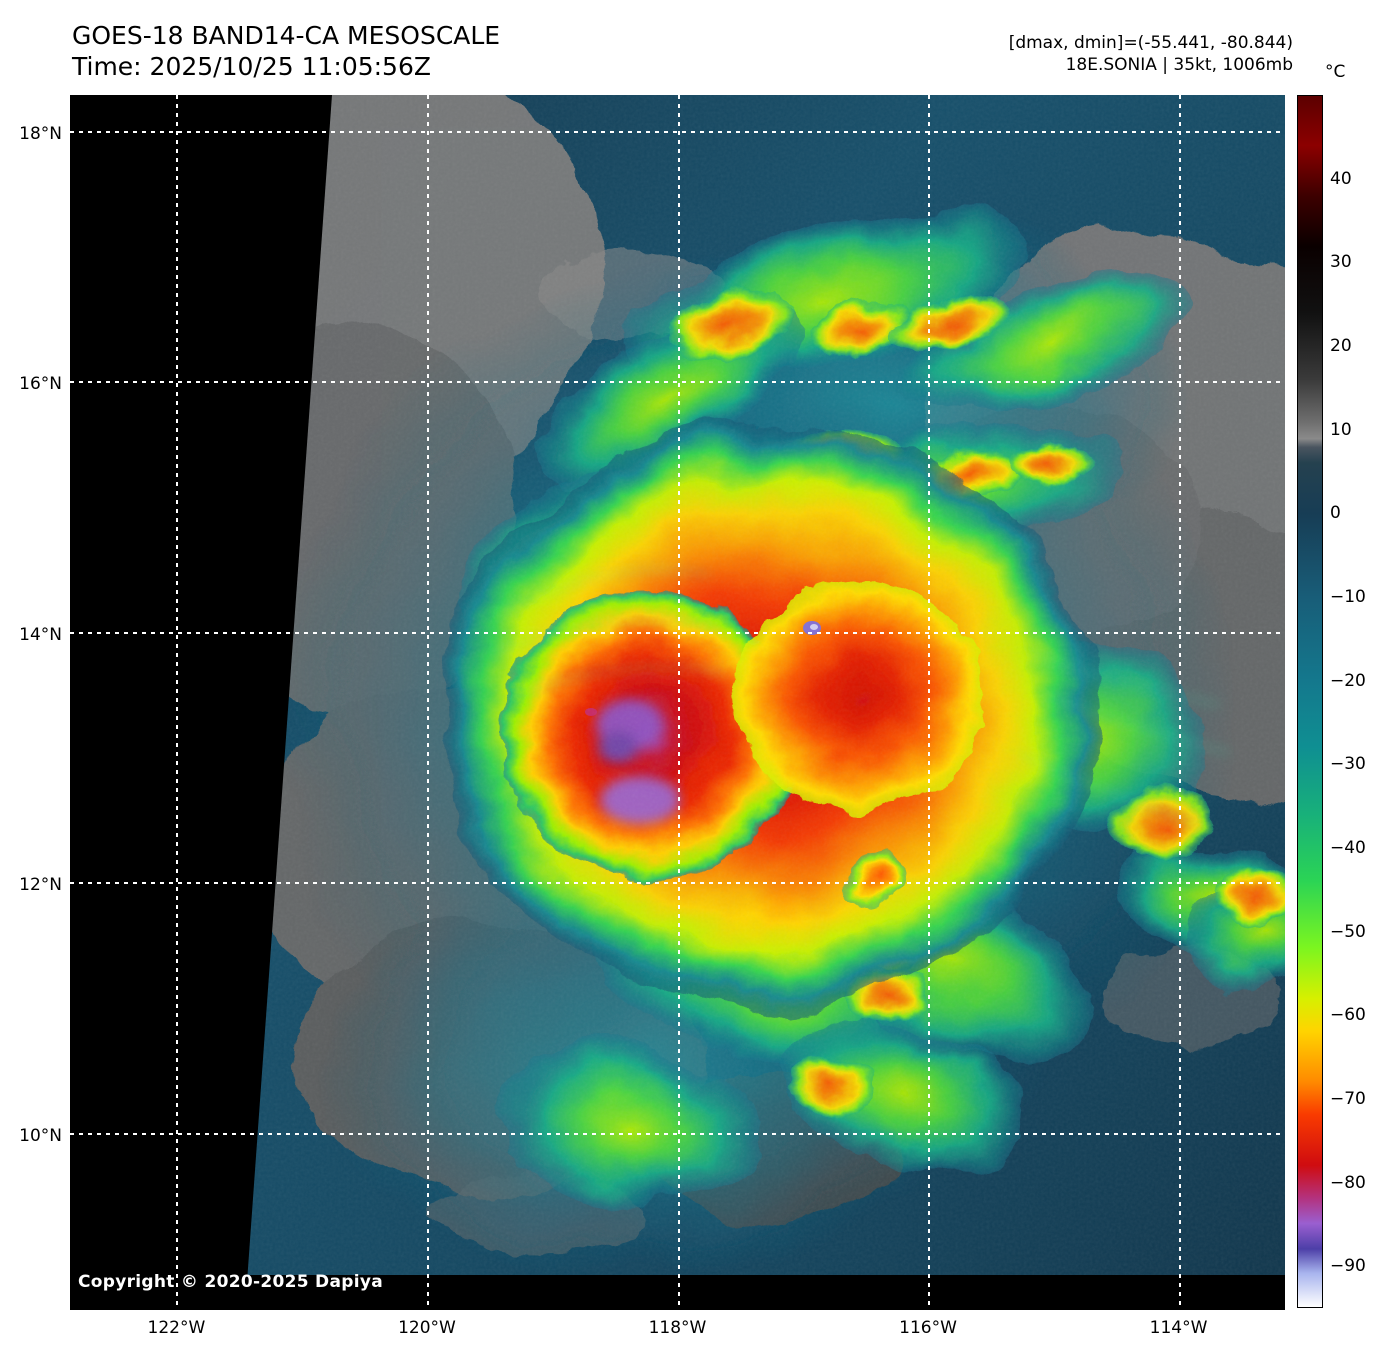 The height and width of the screenshot is (1359, 1390). What do you see at coordinates (1348, 931) in the screenshot?
I see `colorbar-tick-9: −50` at bounding box center [1348, 931].